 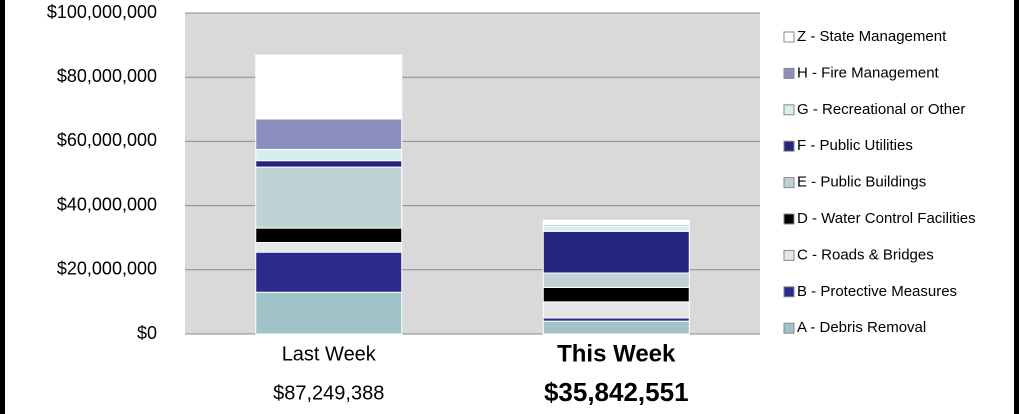 I want to click on total-label: $35,842,551, so click(x=616, y=392).